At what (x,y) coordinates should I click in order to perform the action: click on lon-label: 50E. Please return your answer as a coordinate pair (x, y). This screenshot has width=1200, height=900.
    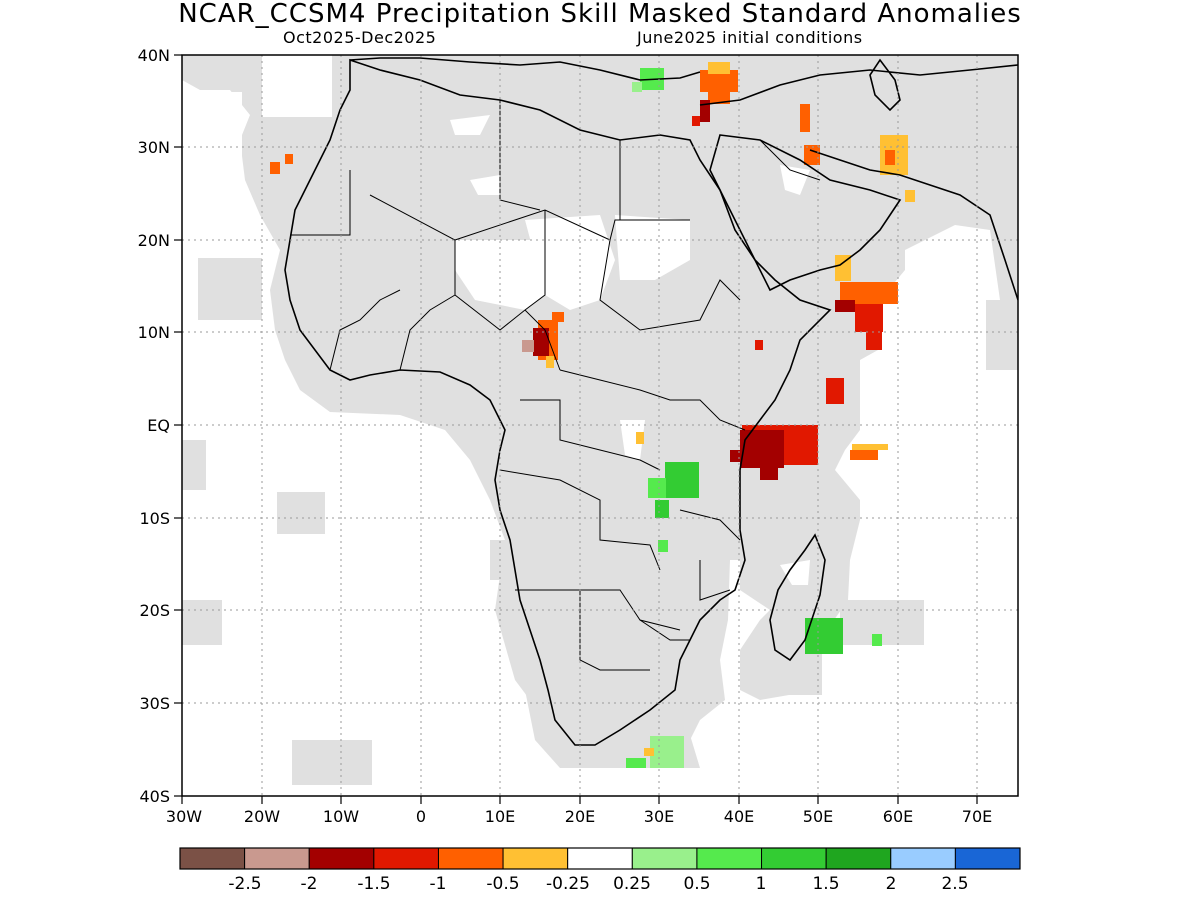
    Looking at the image, I should click on (818, 816).